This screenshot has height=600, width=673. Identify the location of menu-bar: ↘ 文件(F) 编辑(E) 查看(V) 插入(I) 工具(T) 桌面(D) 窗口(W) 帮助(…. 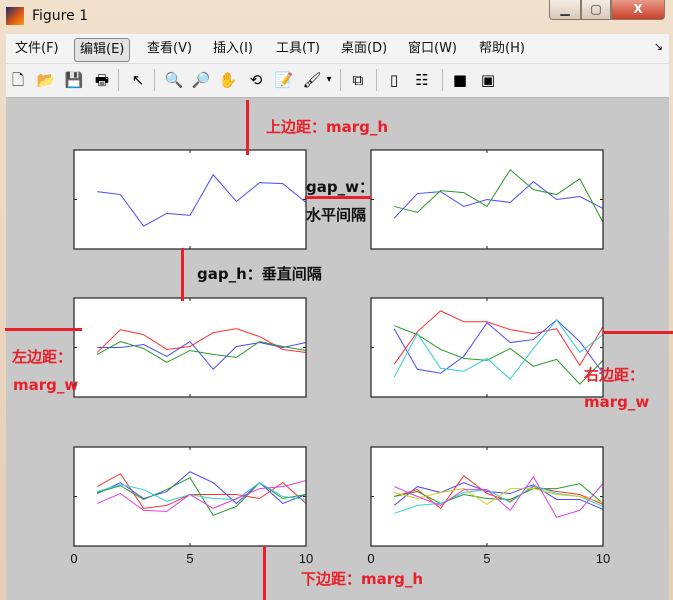
(337, 49).